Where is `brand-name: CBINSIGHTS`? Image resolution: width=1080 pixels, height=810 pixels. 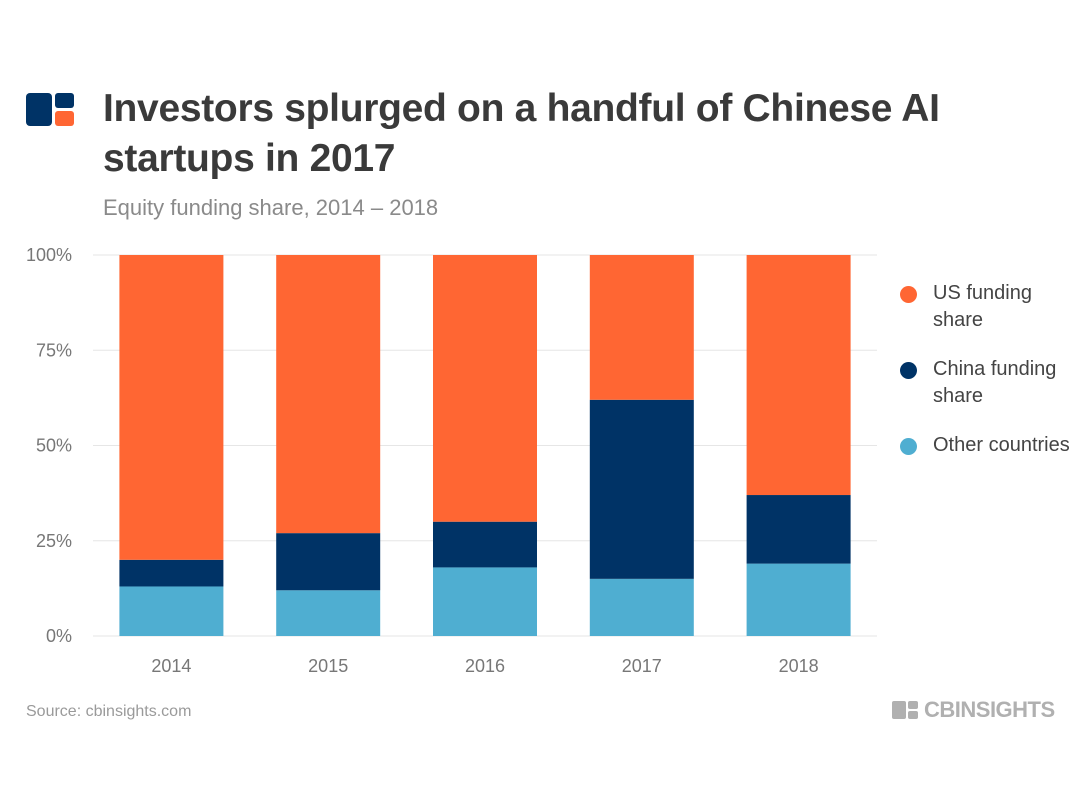 brand-name: CBINSIGHTS is located at coordinates (989, 709).